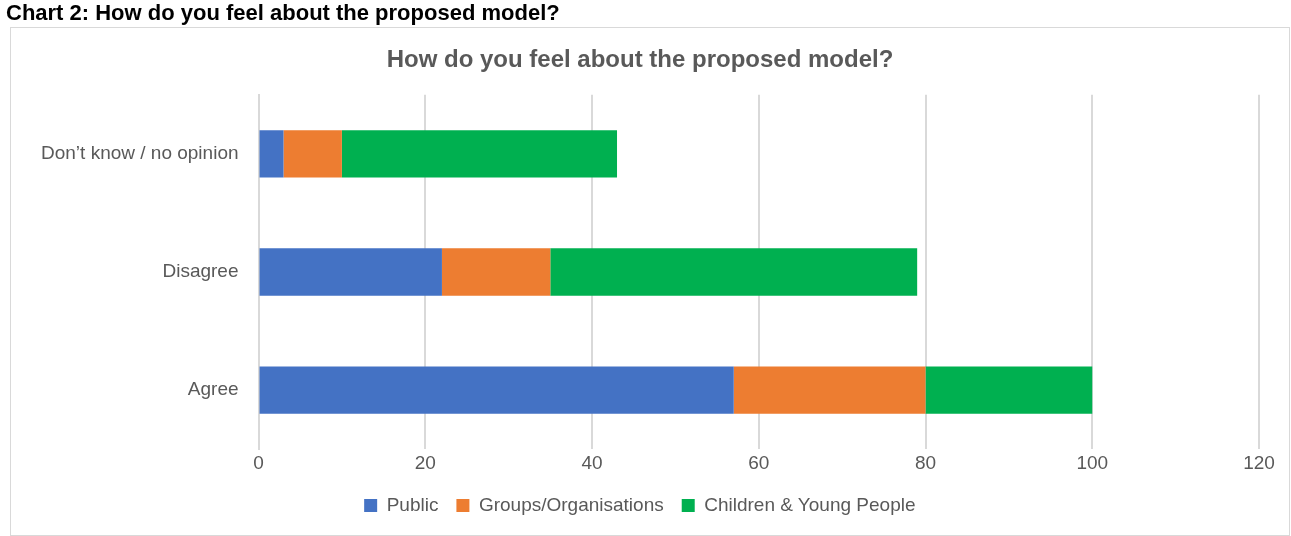 The image size is (1291, 536). Describe the element at coordinates (640, 59) in the screenshot. I see `chart-title: How do you feel about the proposed model?` at that location.